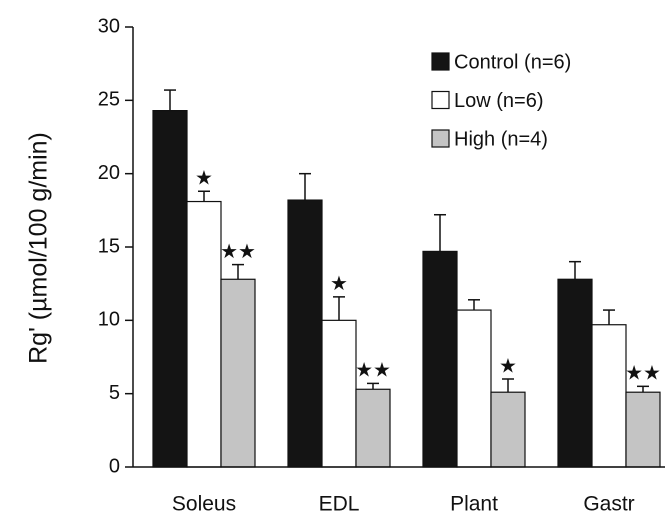 The height and width of the screenshot is (524, 665). What do you see at coordinates (109, 320) in the screenshot?
I see `y-tick-label: 10` at bounding box center [109, 320].